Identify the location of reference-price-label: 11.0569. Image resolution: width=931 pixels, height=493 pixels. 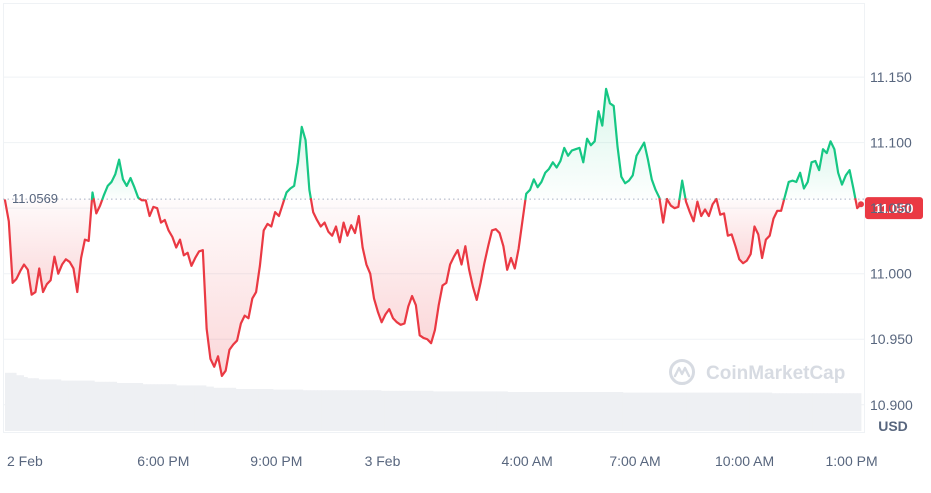
(35, 198).